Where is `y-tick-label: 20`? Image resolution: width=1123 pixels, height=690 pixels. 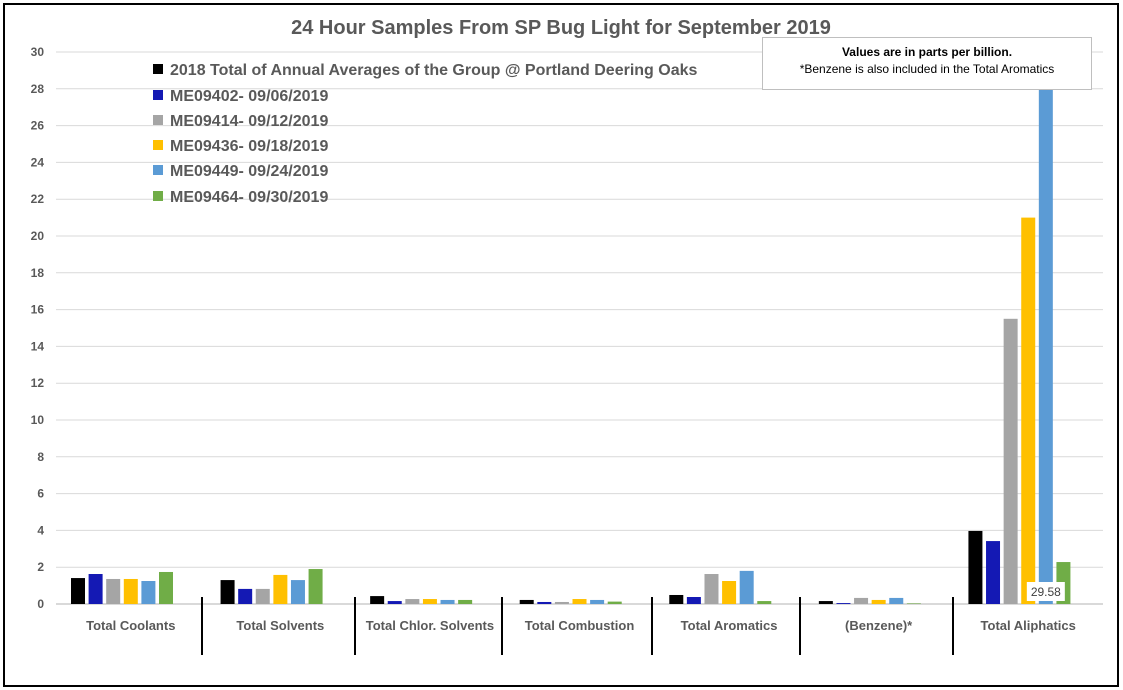
y-tick-label: 20 is located at coordinates (38, 236).